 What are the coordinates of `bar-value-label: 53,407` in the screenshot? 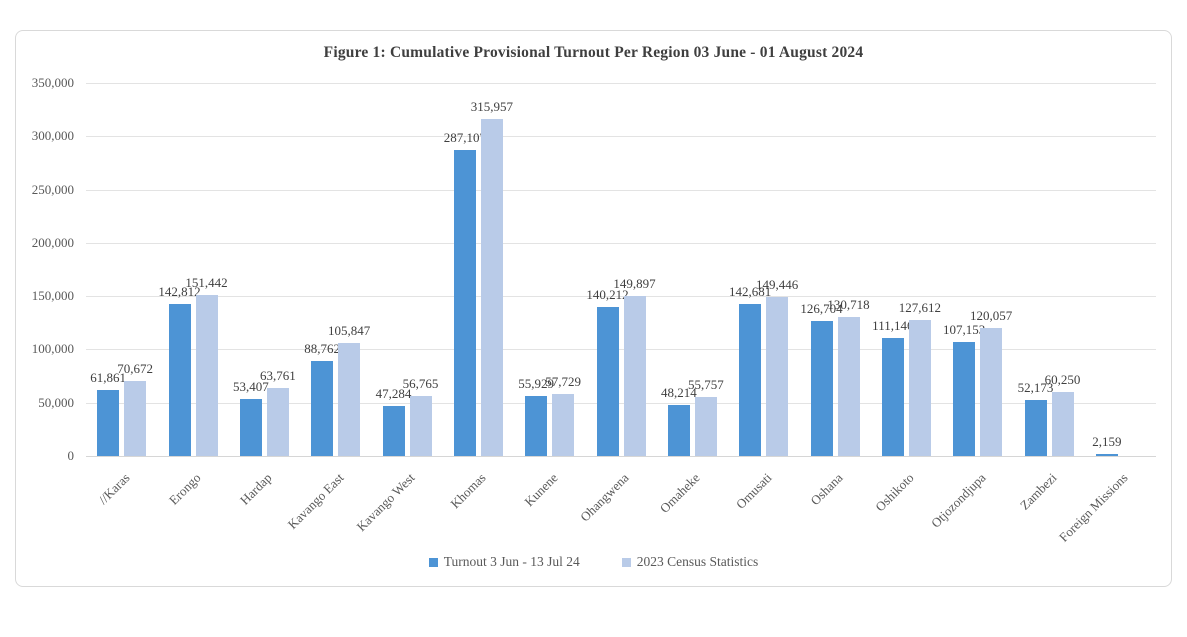 It's located at (250, 387).